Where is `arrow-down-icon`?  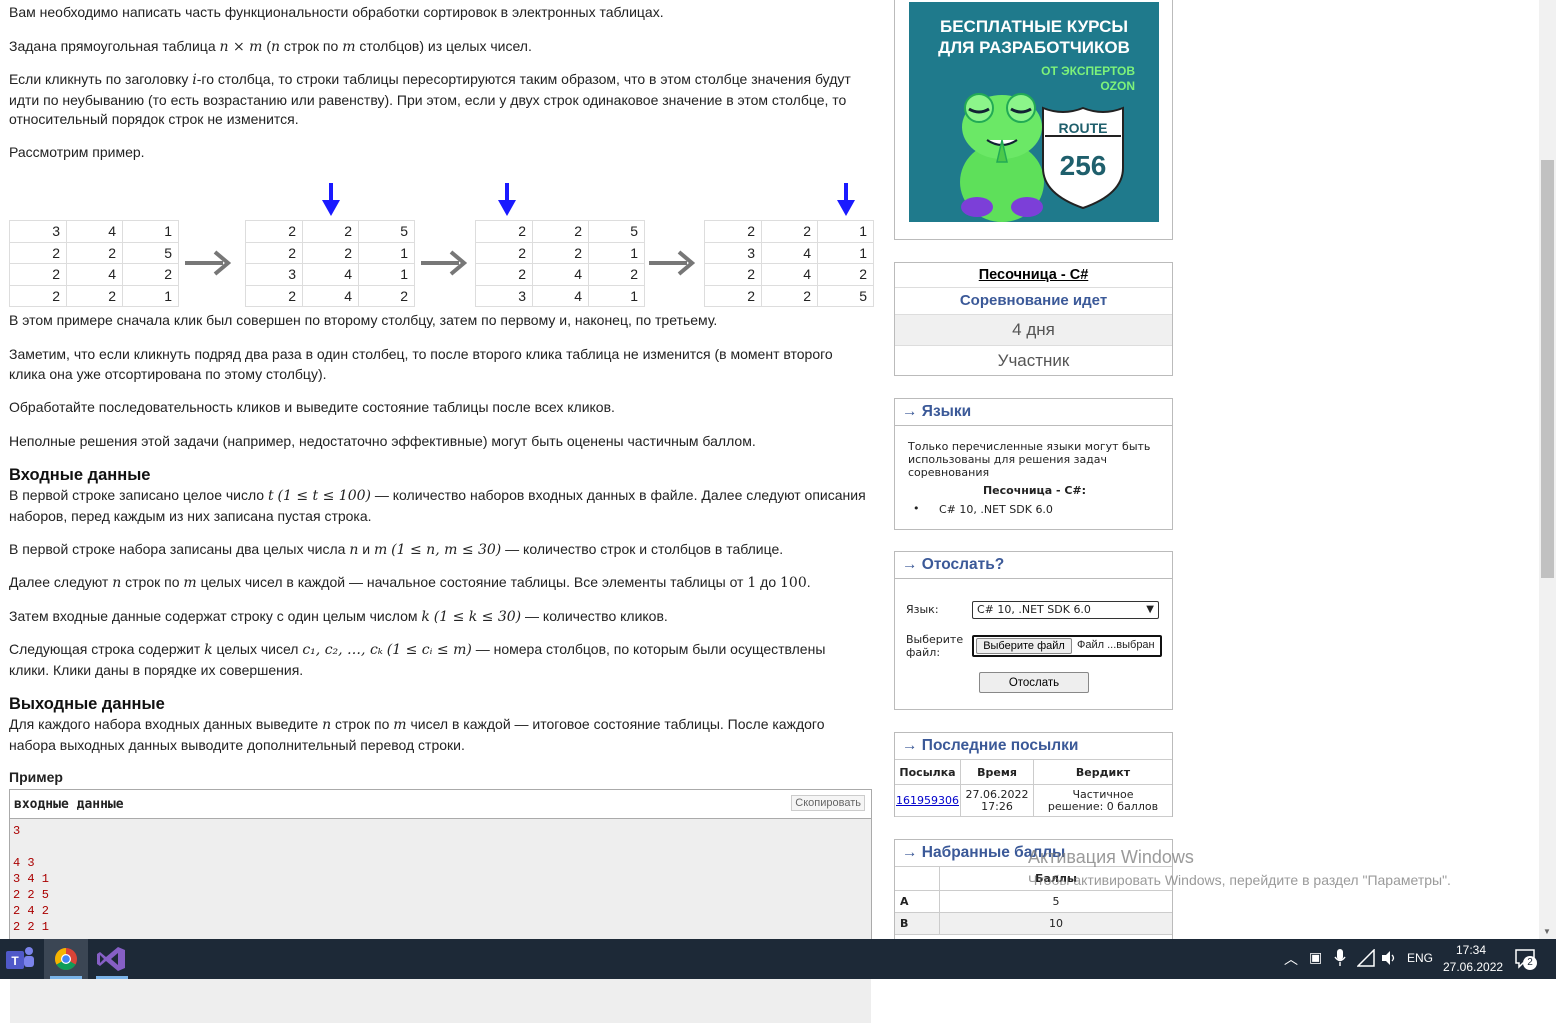
arrow-down-icon is located at coordinates (331, 199).